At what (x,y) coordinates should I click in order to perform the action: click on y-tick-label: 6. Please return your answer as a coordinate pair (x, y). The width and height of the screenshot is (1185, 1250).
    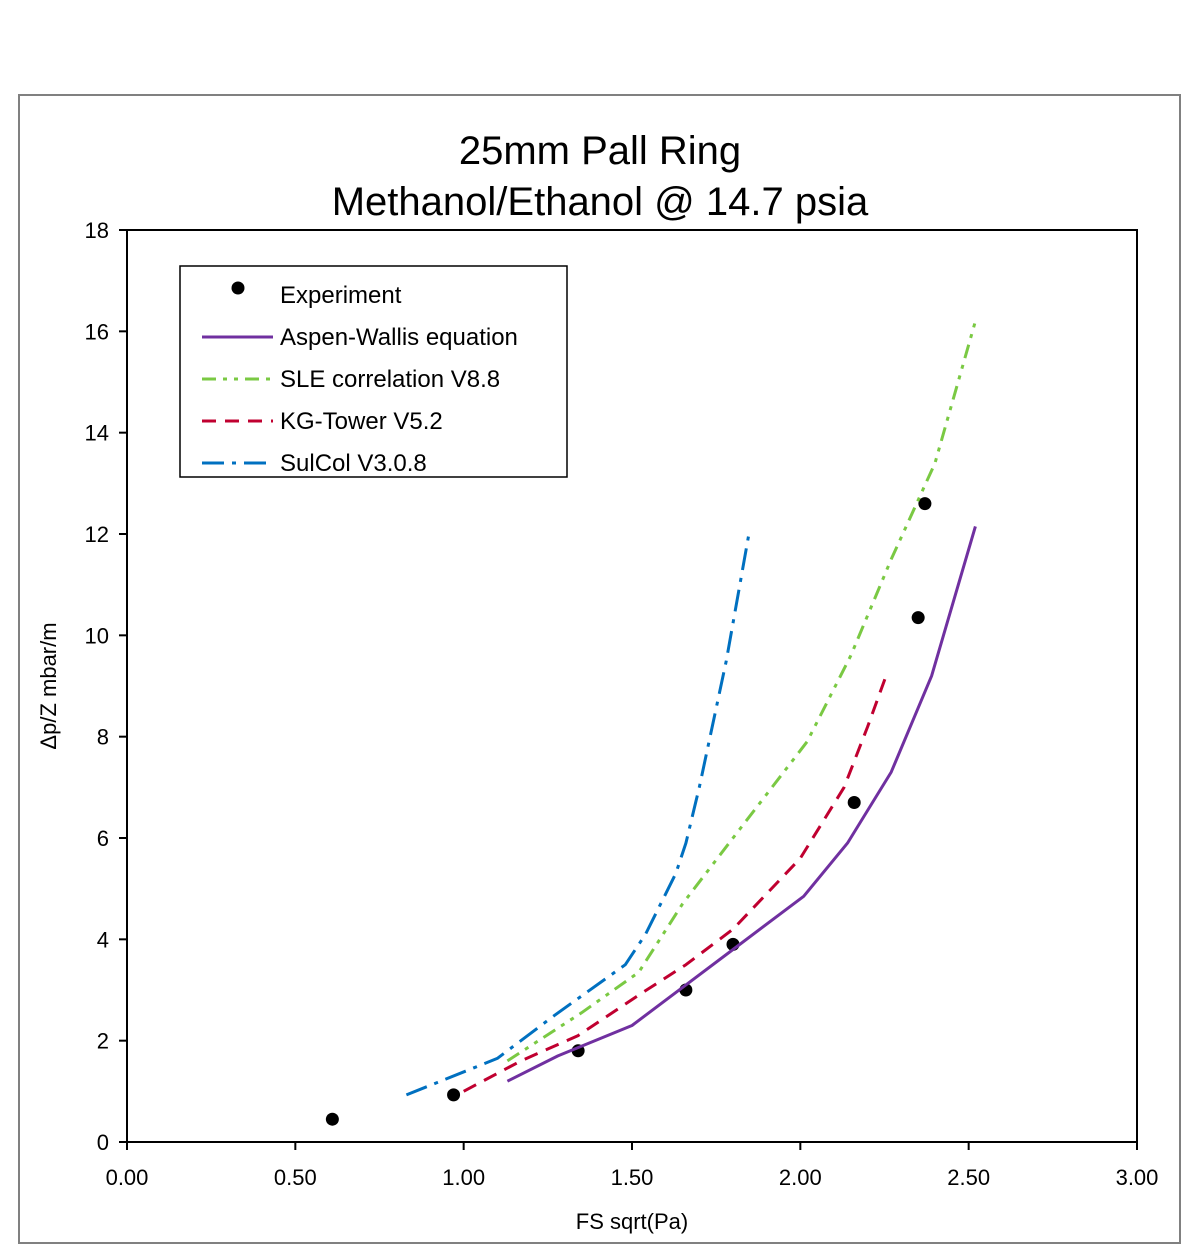
    Looking at the image, I should click on (103, 838).